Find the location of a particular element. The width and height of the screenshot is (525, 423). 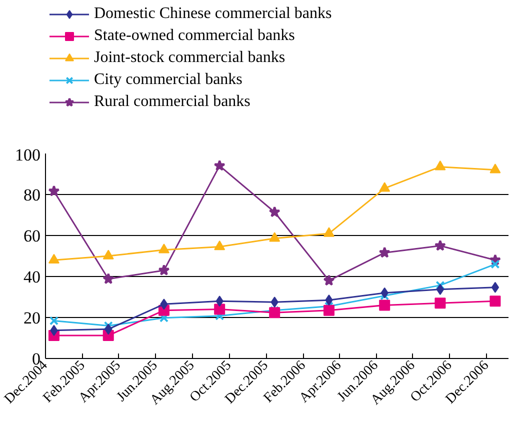

y-tick-label: 20 is located at coordinates (32, 318).